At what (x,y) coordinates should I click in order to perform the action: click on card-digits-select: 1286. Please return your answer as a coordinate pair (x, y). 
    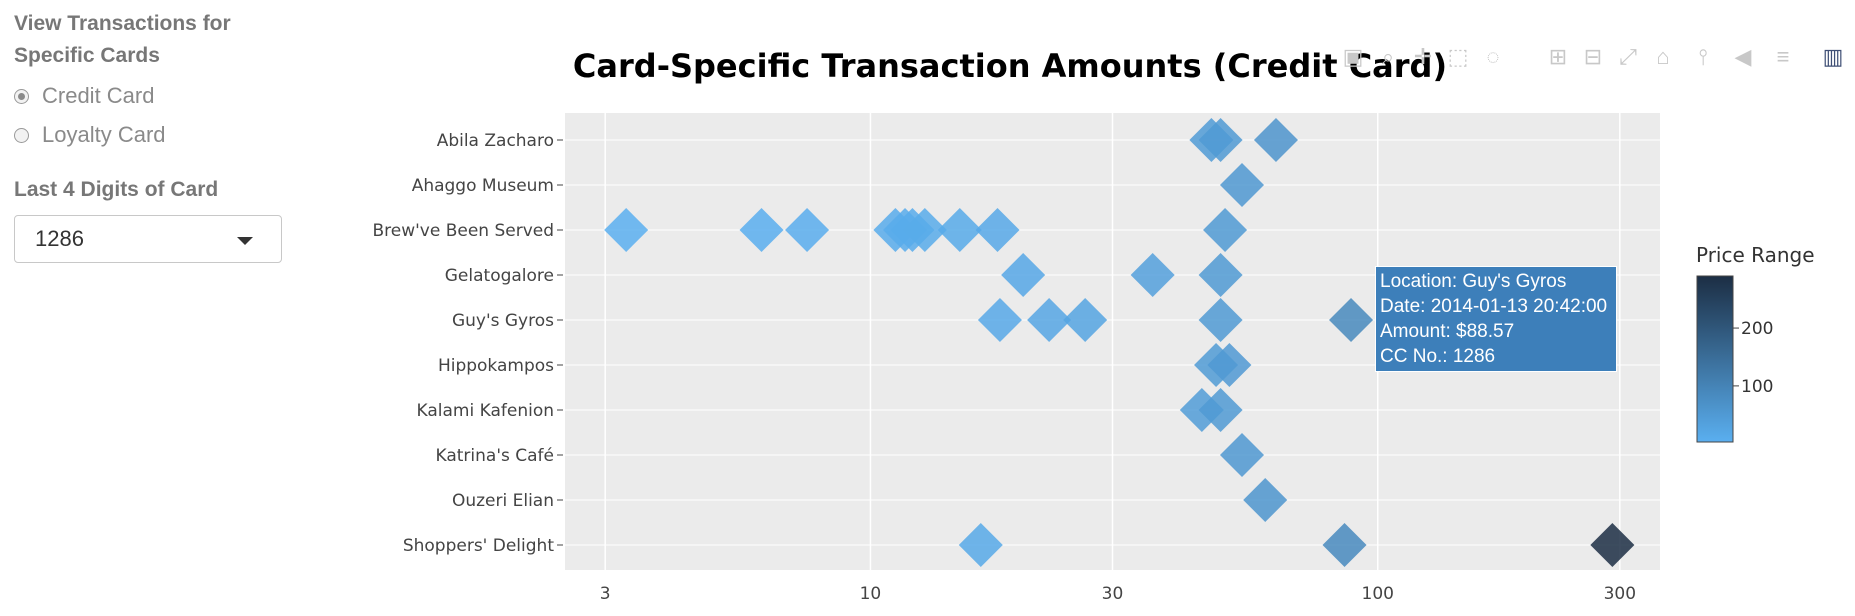
    Looking at the image, I should click on (148, 239).